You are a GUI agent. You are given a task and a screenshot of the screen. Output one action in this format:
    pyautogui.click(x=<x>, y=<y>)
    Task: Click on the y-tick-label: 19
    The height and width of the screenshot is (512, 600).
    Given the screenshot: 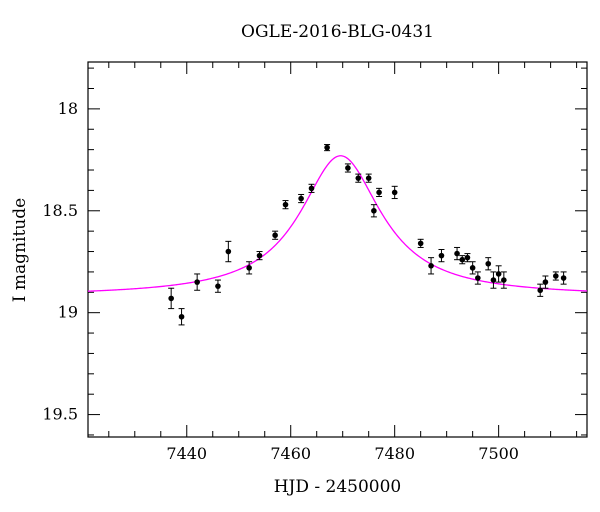 What is the action you would take?
    pyautogui.click(x=68, y=312)
    